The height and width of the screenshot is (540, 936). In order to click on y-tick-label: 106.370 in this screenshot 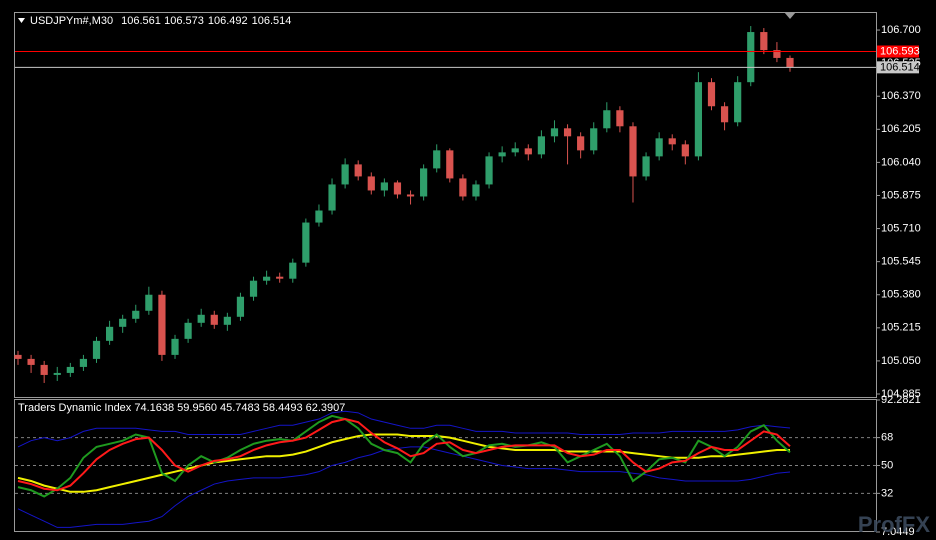, I will do `click(901, 96)`.